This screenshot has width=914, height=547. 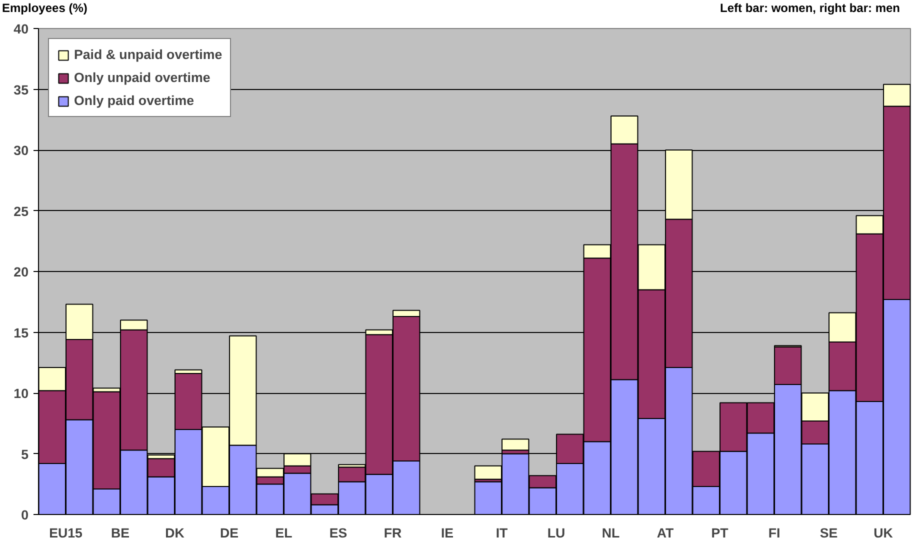 I want to click on x-tick-label: EU15, so click(x=66, y=533).